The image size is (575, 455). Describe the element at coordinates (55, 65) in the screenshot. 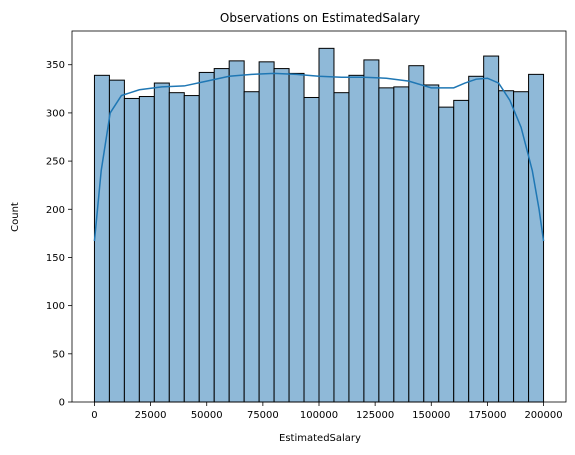

I see `y-tick-label: 350` at that location.